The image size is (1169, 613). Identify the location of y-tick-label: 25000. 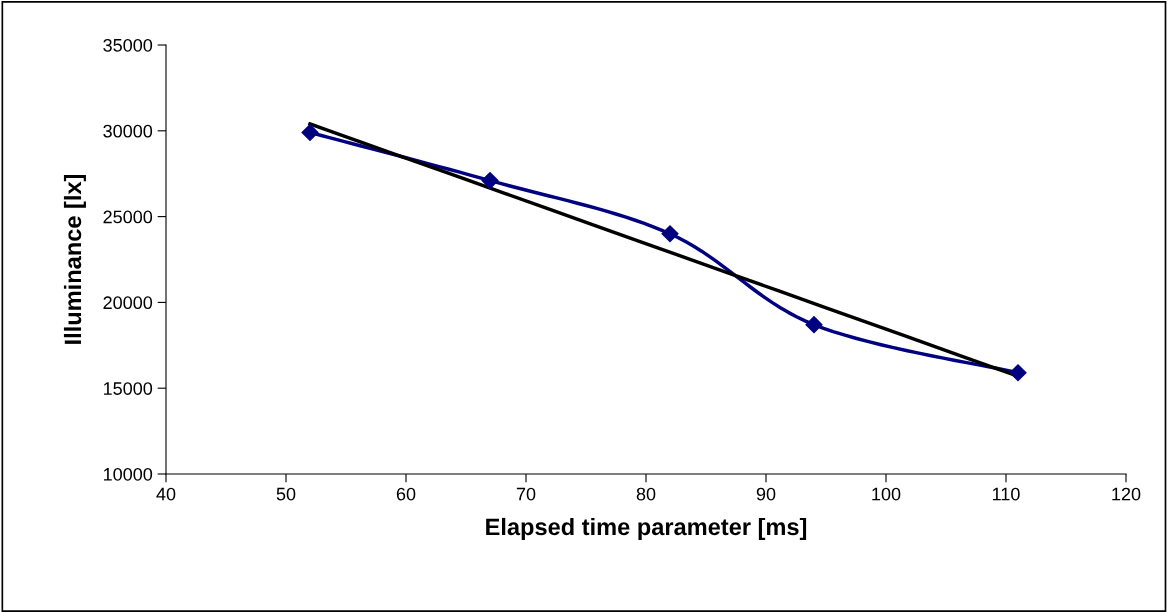
(128, 217).